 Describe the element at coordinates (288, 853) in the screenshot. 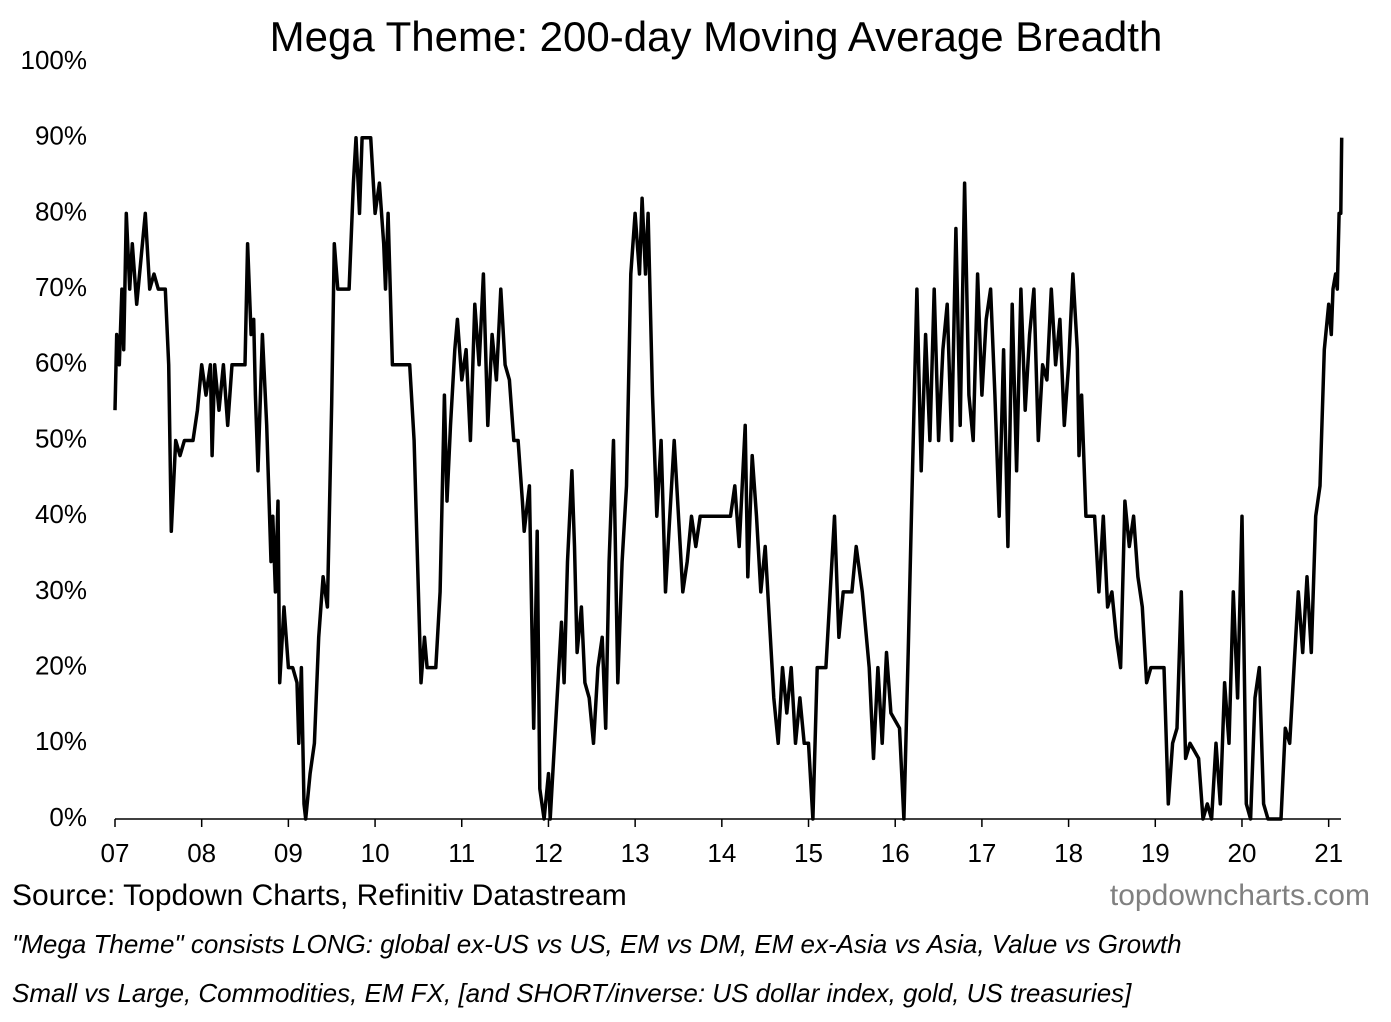

I see `x-tick-label: 09` at that location.